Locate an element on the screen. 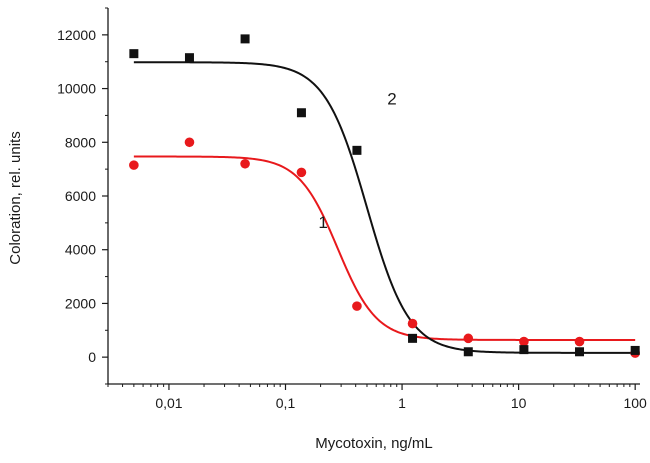 The image size is (650, 463). x-tick-label: 0,01 is located at coordinates (168, 403).